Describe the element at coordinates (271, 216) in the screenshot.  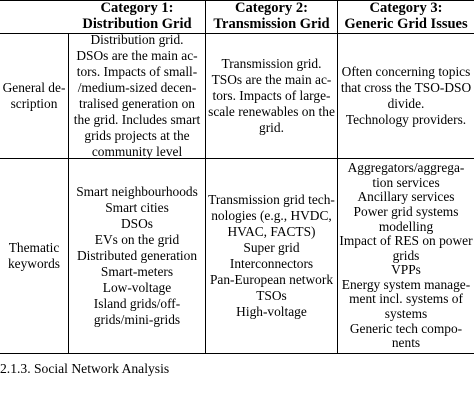
I see `cell-line: nologies (e.g., HVDC,` at that location.